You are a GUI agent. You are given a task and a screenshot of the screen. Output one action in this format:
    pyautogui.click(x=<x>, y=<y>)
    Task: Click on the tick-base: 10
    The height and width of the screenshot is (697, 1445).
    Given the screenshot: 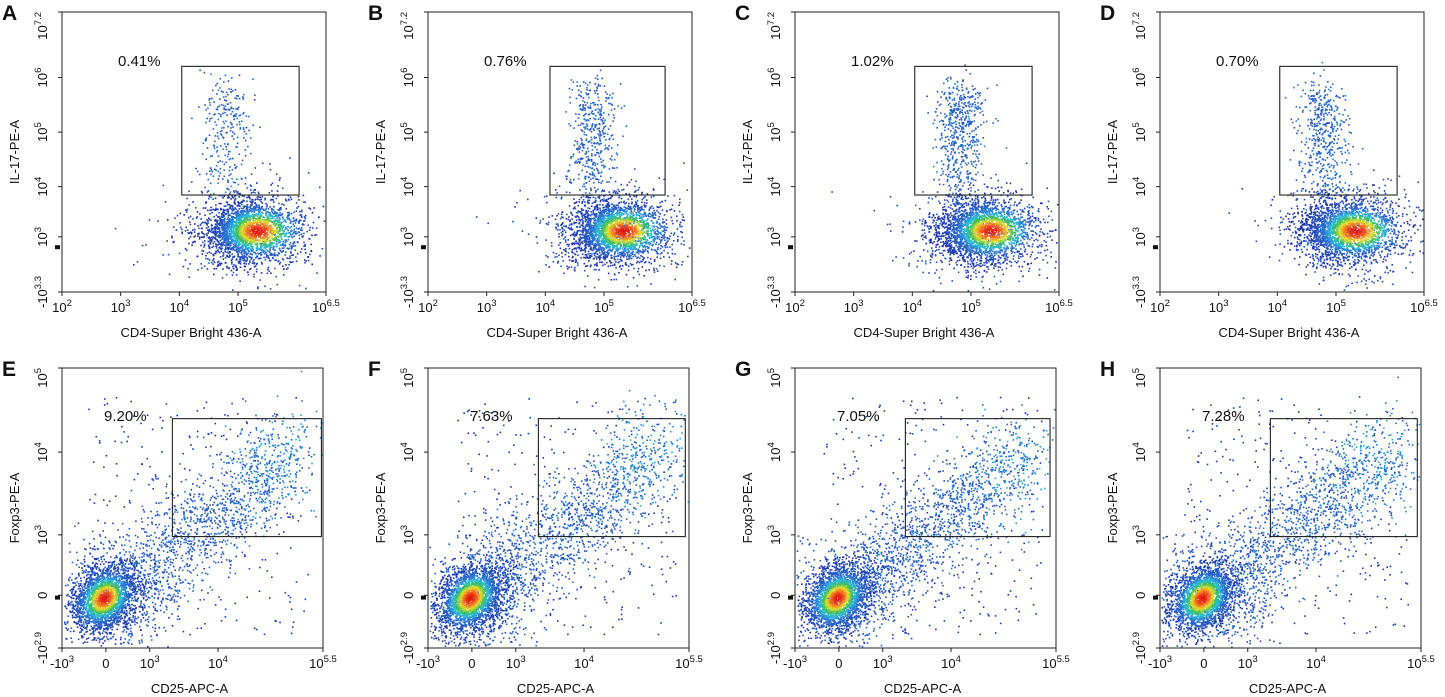 What is the action you would take?
    pyautogui.click(x=176, y=307)
    